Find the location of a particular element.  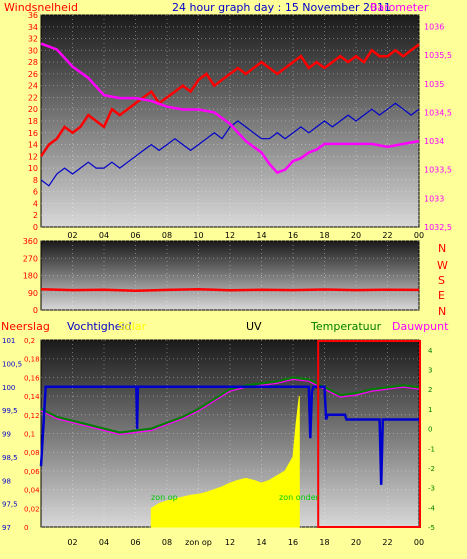

compass-label: E is located at coordinates (441, 295).